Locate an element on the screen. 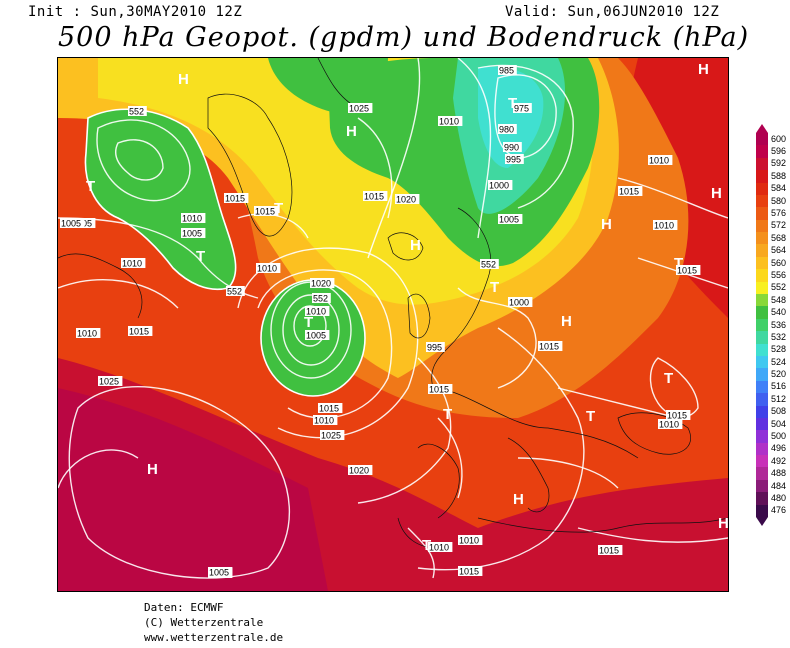 The height and width of the screenshot is (648, 790). init-time: Init : Sun,30MAY2010 12Z is located at coordinates (135, 12).